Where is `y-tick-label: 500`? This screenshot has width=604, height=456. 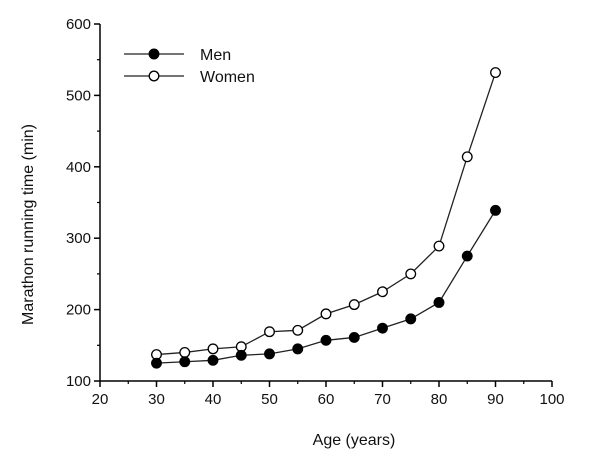
y-tick-label: 500 is located at coordinates (78, 95).